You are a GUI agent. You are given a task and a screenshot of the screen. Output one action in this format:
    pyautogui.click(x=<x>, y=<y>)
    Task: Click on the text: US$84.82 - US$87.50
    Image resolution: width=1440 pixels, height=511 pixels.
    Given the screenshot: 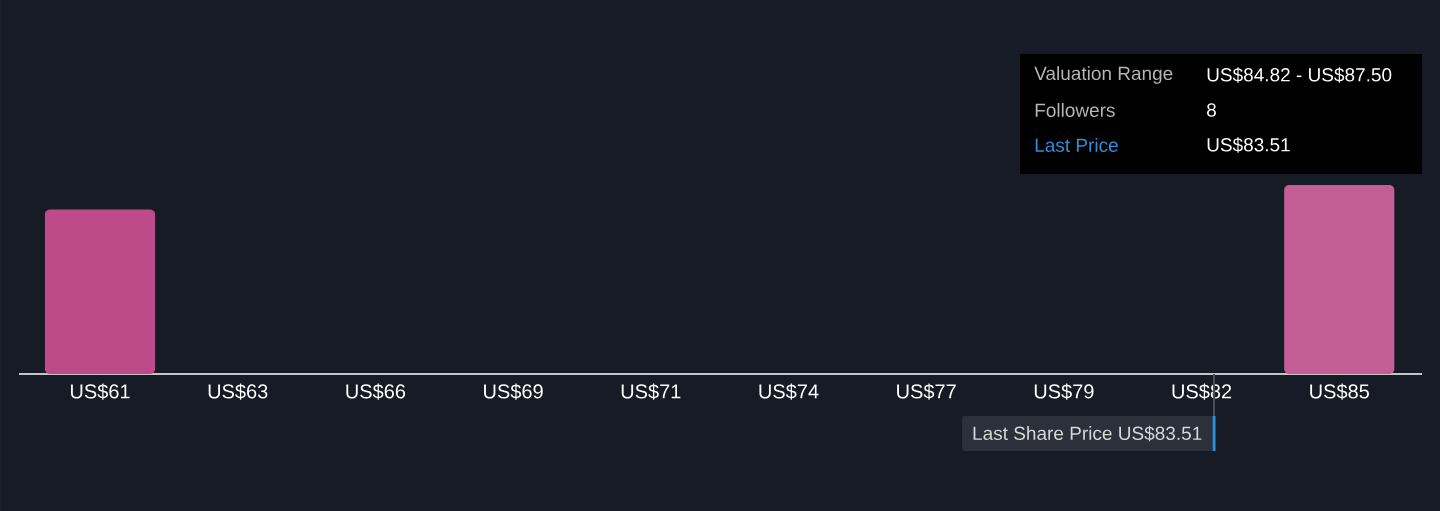 What is the action you would take?
    pyautogui.click(x=1299, y=75)
    